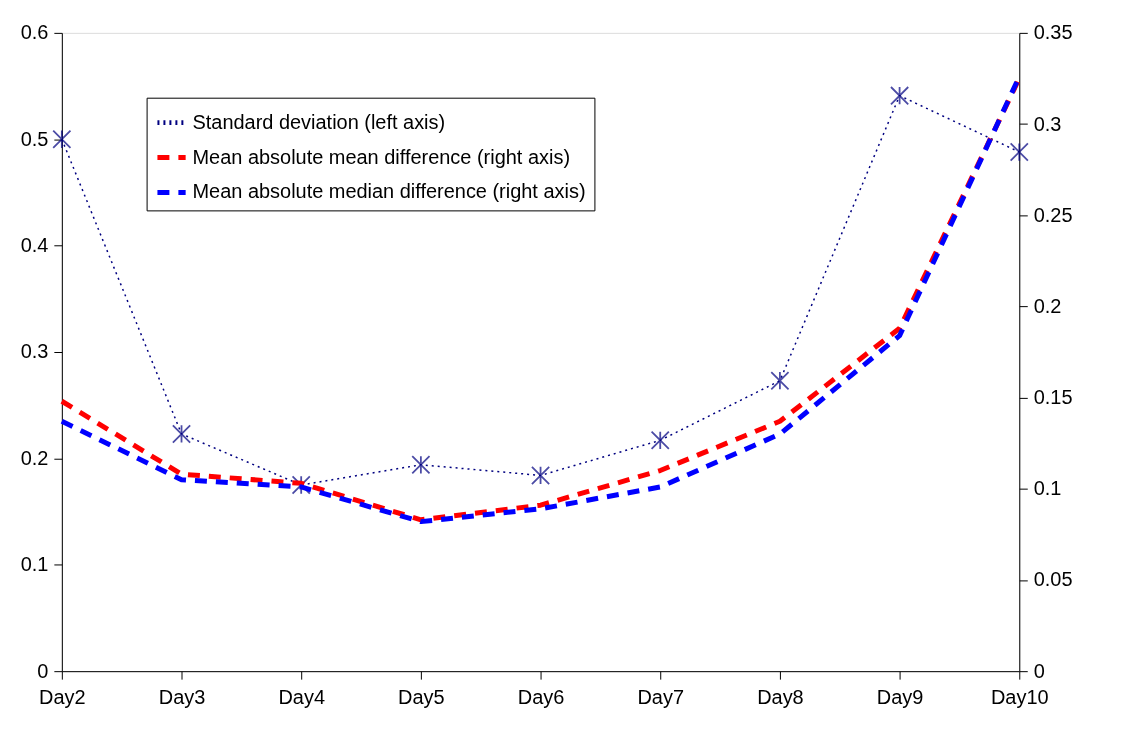  I want to click on y2-tick-label: 0.15, so click(1053, 397).